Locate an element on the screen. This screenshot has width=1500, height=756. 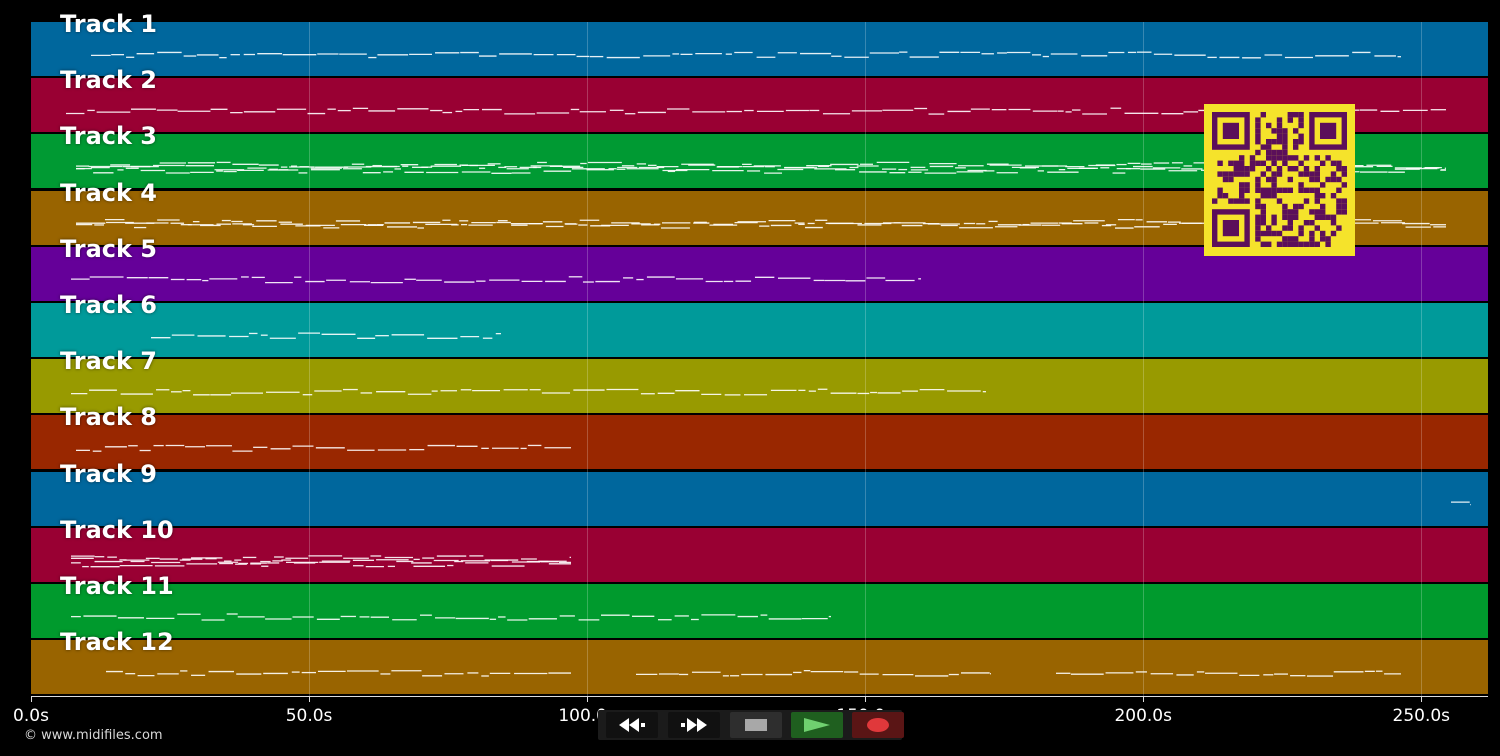
fast-forward-icon is located at coordinates (694, 725).